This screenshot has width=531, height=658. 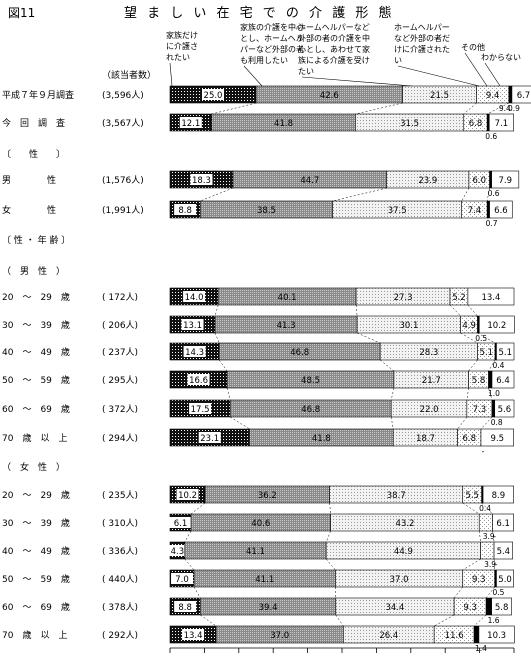 What do you see at coordinates (120, 438) in the screenshot?
I see `row-count: ( 294人)` at bounding box center [120, 438].